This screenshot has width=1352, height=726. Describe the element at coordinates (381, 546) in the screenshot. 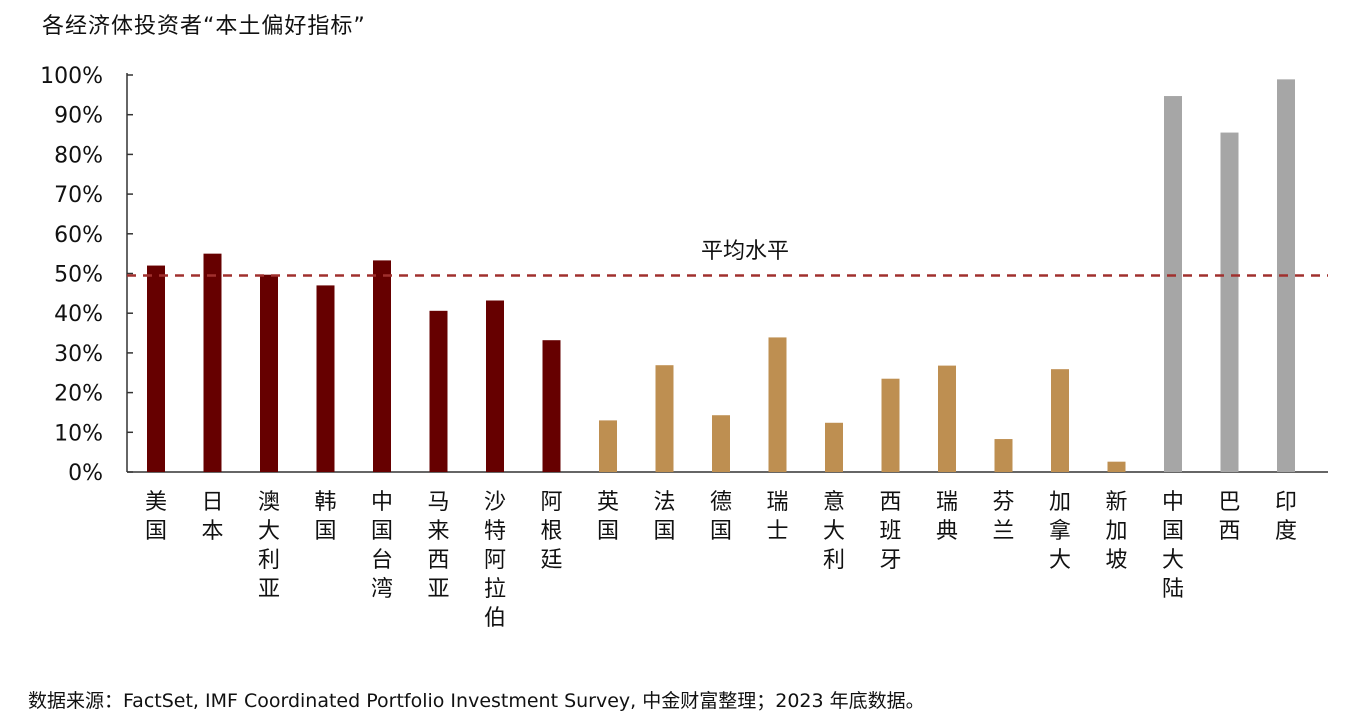

I see `x-tick-label: 中国台湾` at that location.